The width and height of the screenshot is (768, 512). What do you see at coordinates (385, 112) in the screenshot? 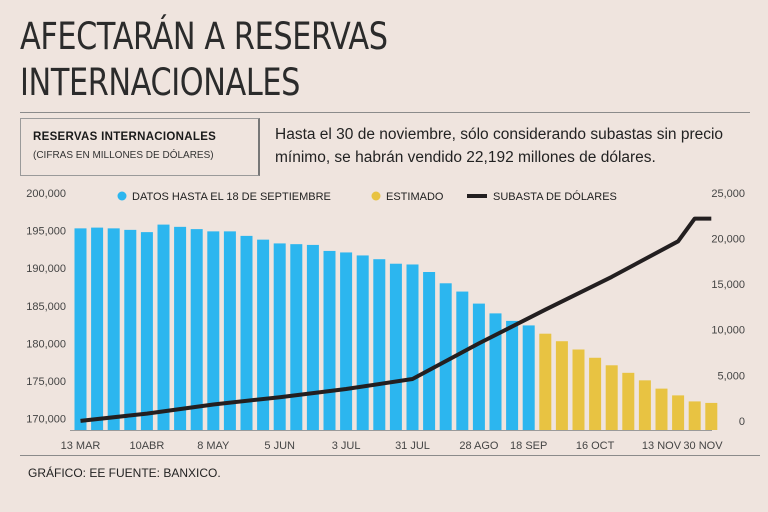
I see `header-divider` at bounding box center [385, 112].